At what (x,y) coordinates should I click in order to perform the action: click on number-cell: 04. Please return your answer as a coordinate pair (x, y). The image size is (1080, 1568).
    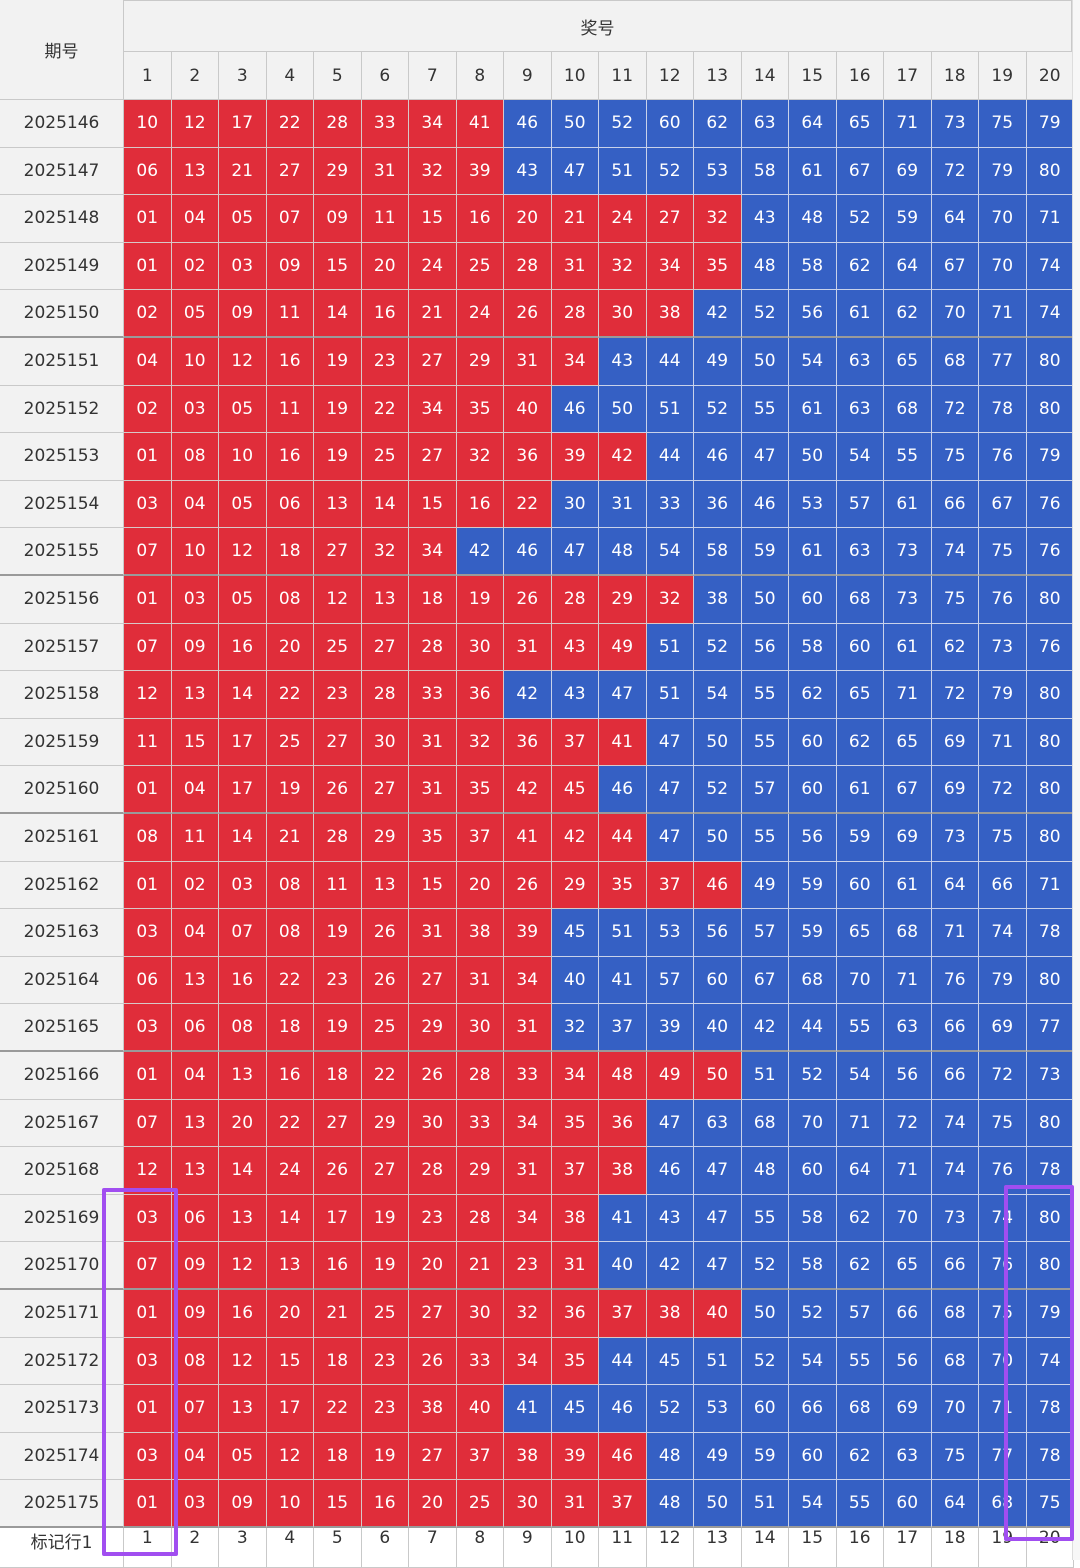
    Looking at the image, I should click on (195, 790).